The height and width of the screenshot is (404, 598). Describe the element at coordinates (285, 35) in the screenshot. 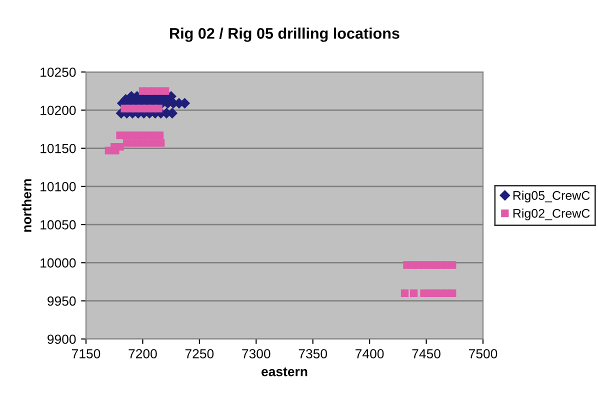

I see `chart-title: Rig 02 / Rig 05 drilling locations` at that location.